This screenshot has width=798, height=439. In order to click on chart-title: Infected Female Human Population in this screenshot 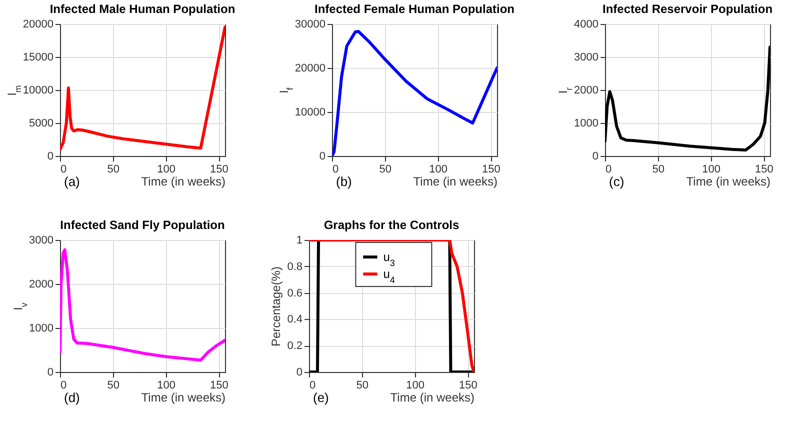, I will do `click(414, 9)`.